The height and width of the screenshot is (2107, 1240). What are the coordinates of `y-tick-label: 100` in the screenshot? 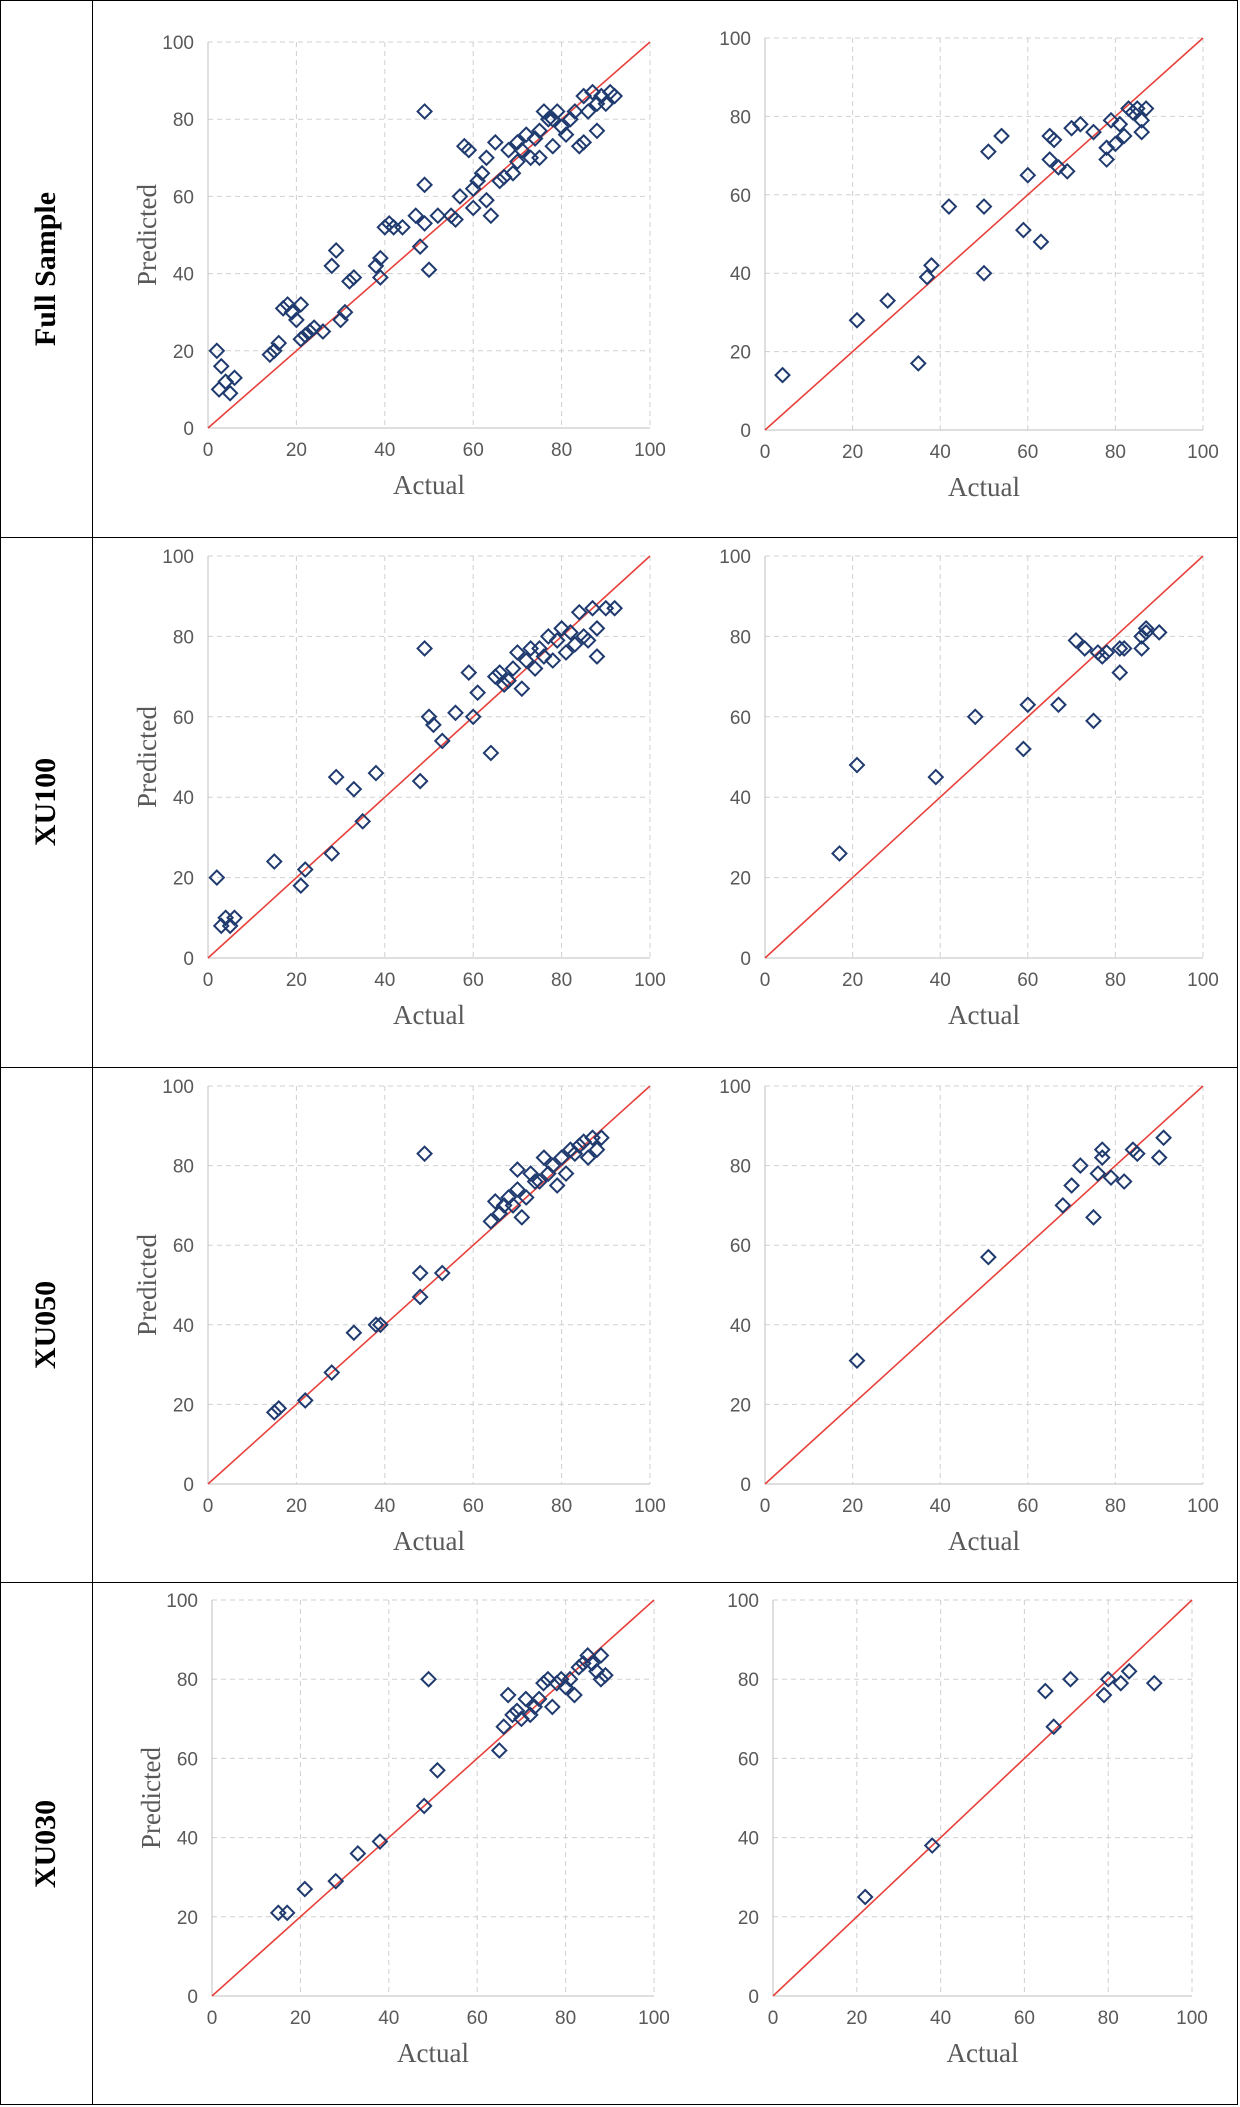 It's located at (178, 43).